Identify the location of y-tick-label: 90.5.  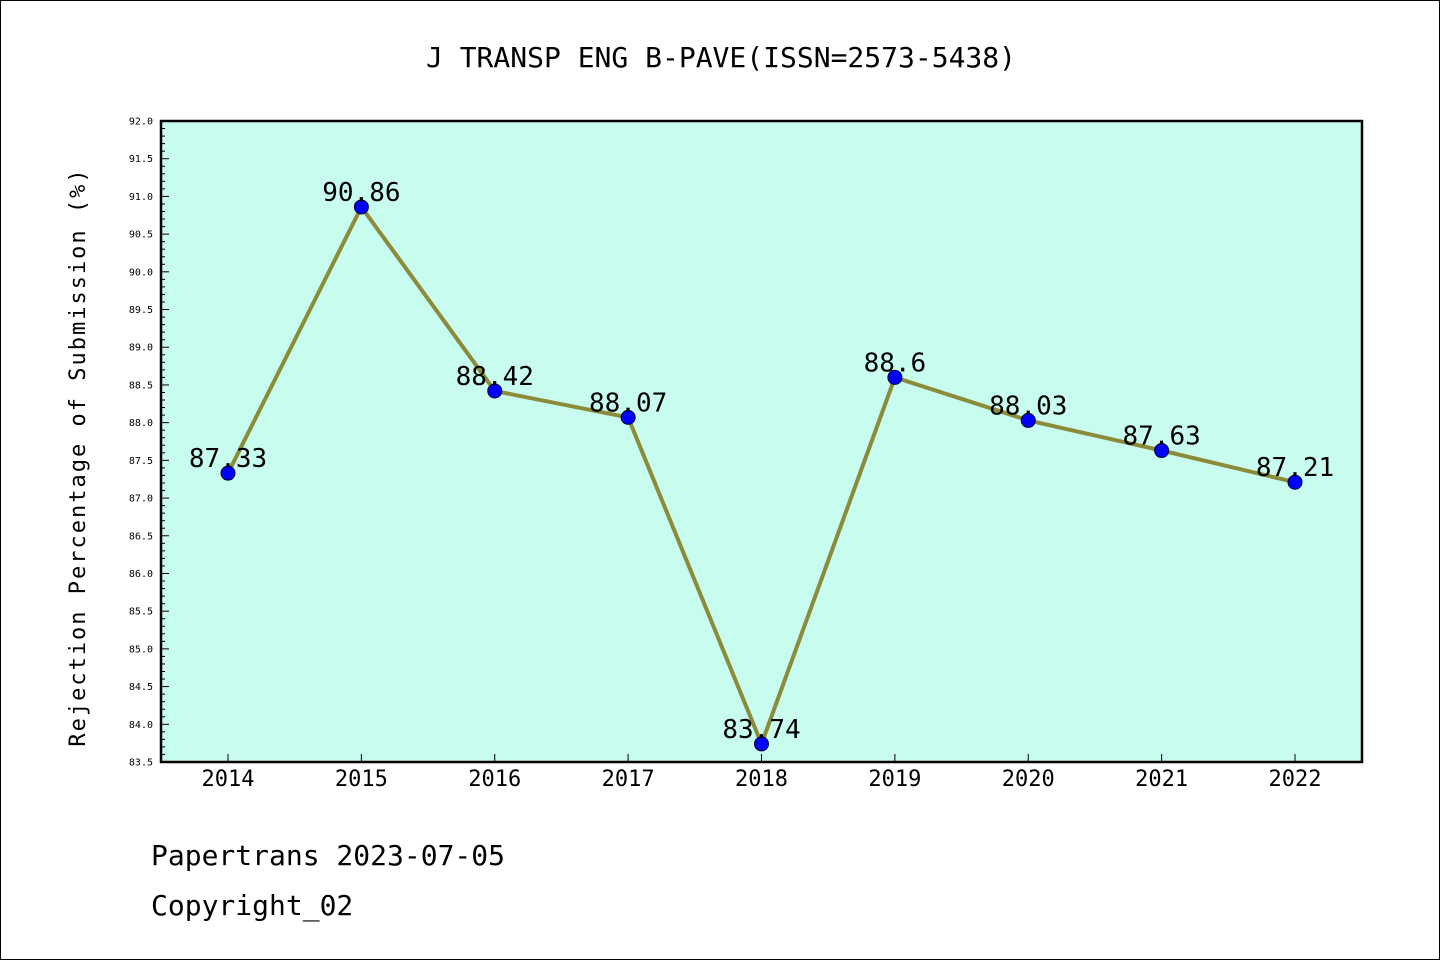
(141, 235).